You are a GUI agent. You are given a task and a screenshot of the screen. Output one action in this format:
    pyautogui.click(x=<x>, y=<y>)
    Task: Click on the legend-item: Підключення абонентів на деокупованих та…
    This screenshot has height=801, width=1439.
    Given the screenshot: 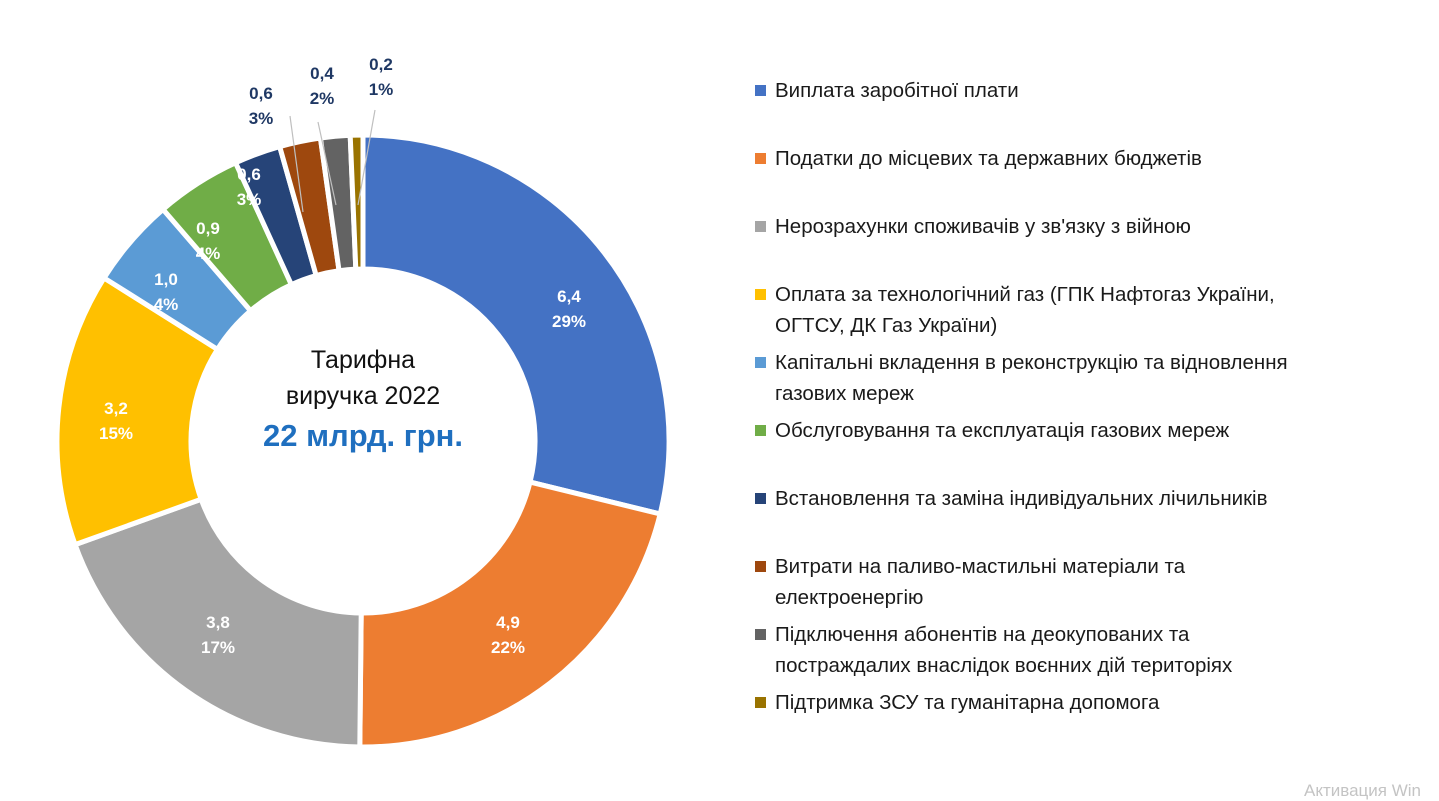 What is the action you would take?
    pyautogui.click(x=1075, y=650)
    